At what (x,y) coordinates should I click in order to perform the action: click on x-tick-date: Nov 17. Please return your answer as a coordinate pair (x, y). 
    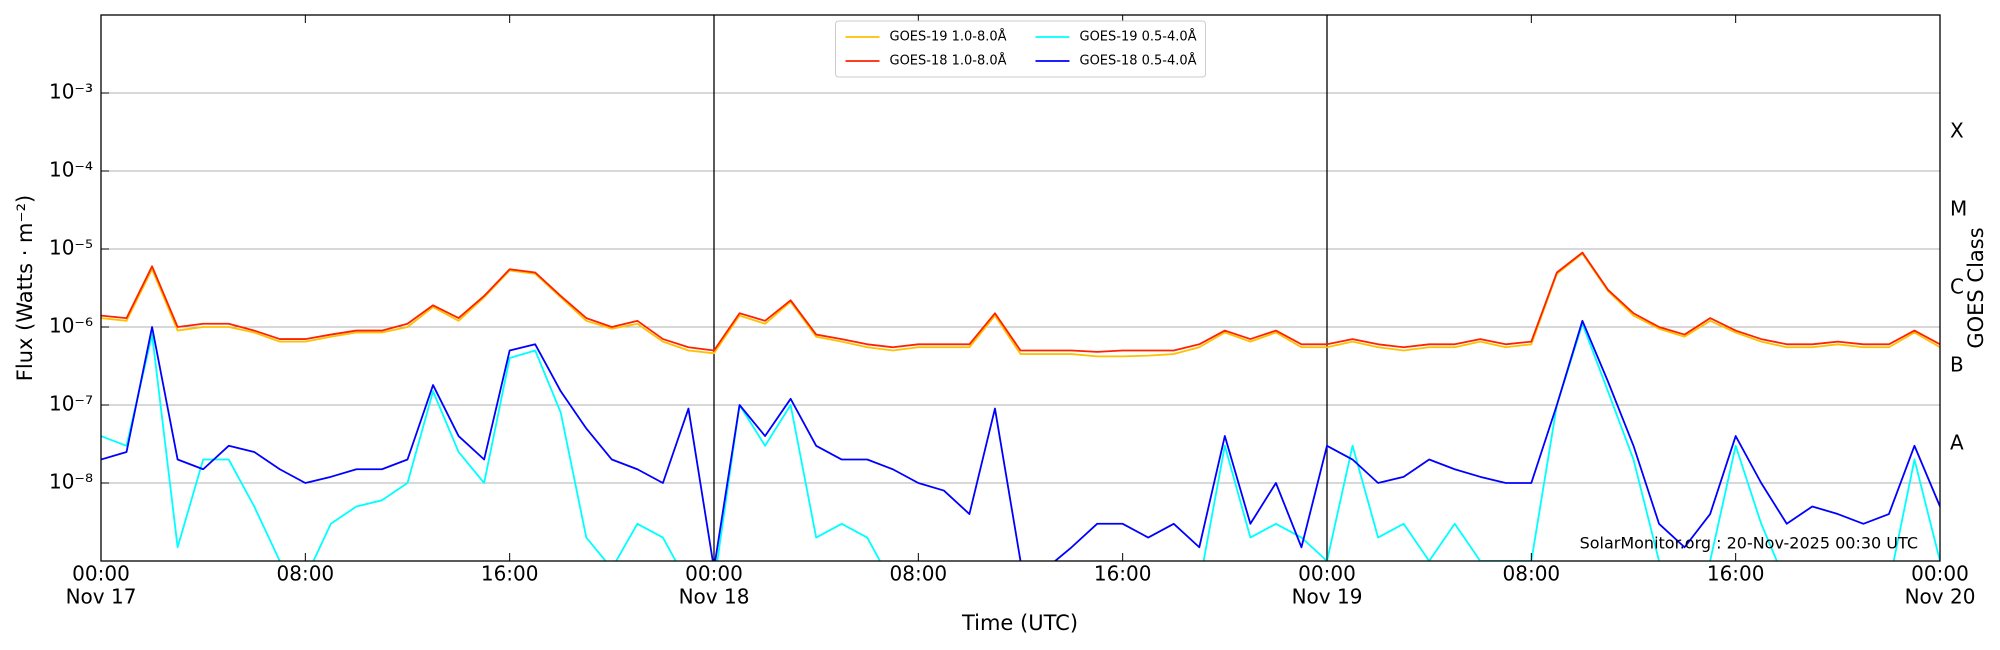
    Looking at the image, I should click on (101, 597).